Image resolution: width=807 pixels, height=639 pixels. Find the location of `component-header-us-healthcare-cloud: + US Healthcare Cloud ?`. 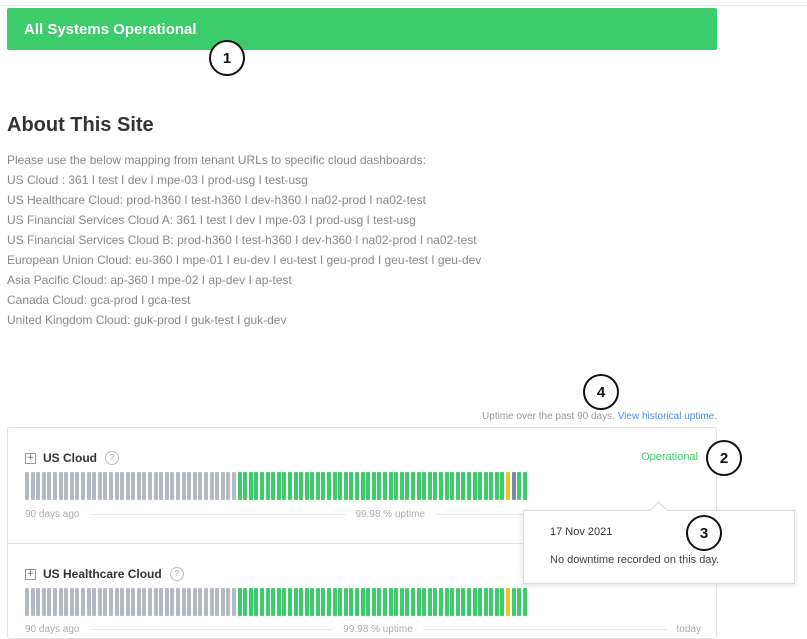

component-header-us-healthcare-cloud: + US Healthcare Cloud ? is located at coordinates (104, 574).